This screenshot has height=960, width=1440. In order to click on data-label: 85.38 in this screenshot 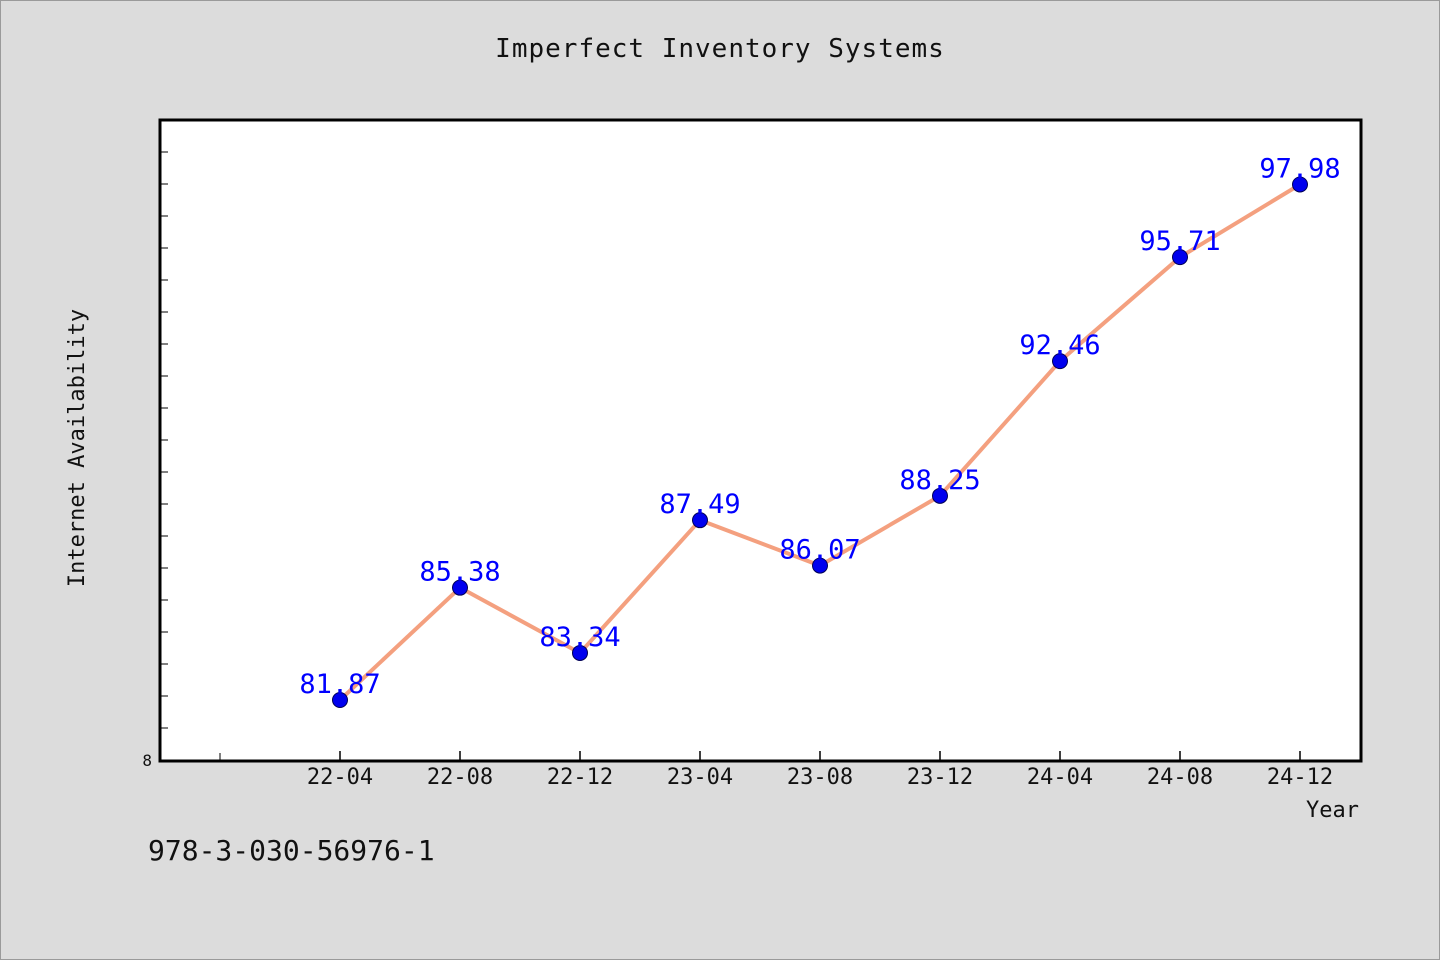, I will do `click(459, 572)`.